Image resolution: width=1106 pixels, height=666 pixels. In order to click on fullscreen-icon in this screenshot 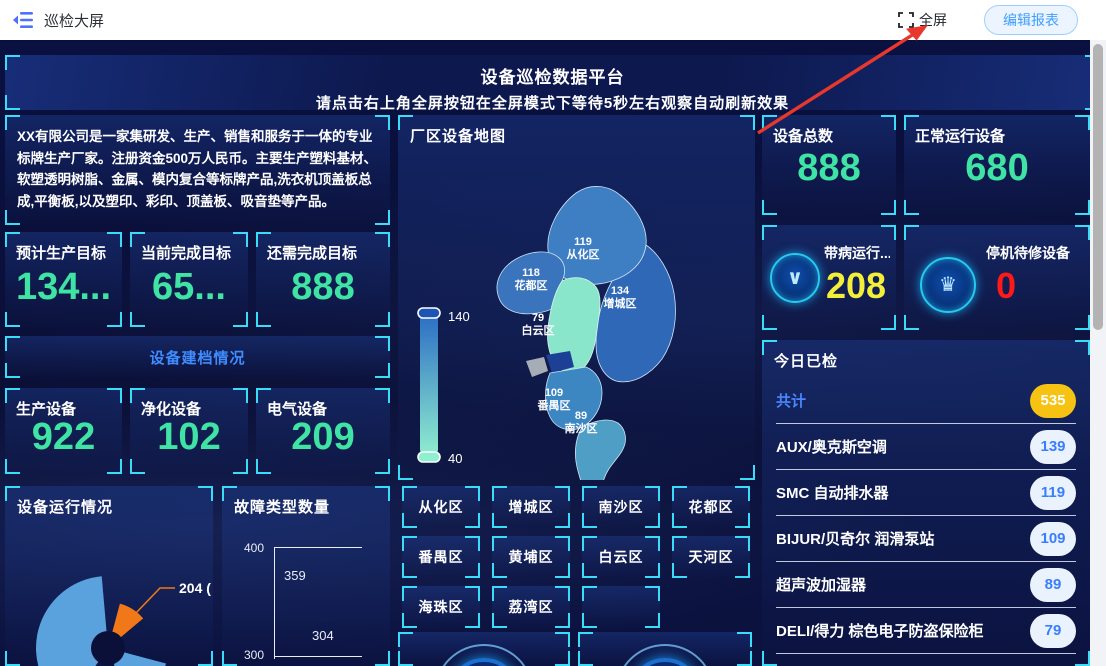, I will do `click(906, 20)`.